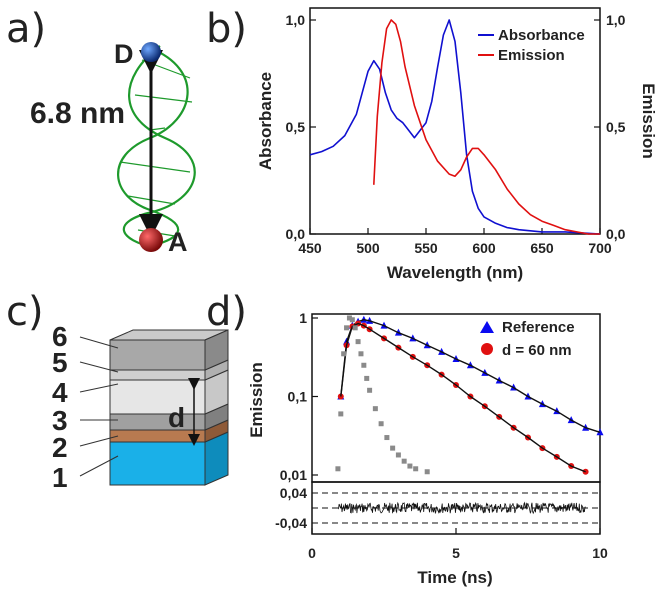 The width and height of the screenshot is (660, 589). I want to click on b-ytick-label: 0,0, so click(296, 234).